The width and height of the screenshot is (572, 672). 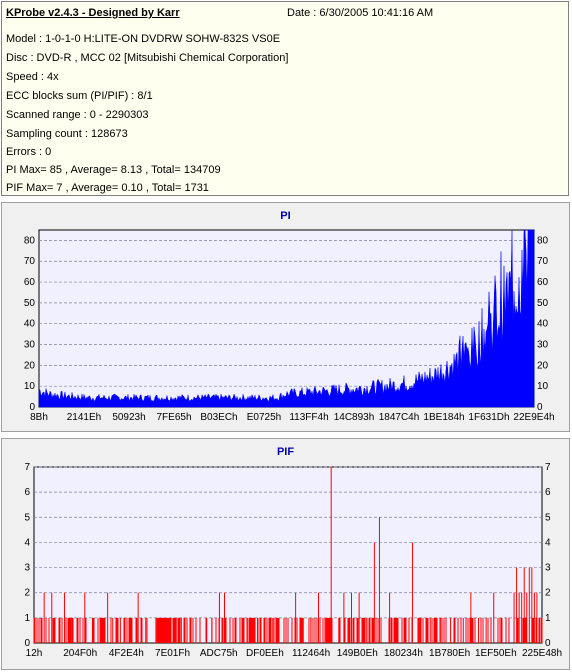 I want to click on range-line: Scanned range : 0 - 2290303, so click(x=77, y=115).